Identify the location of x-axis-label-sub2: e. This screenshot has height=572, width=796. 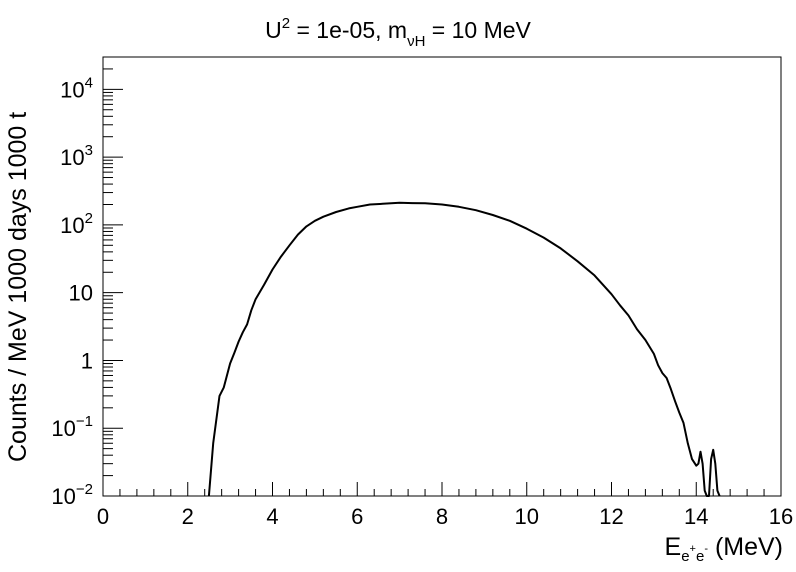
(700, 556).